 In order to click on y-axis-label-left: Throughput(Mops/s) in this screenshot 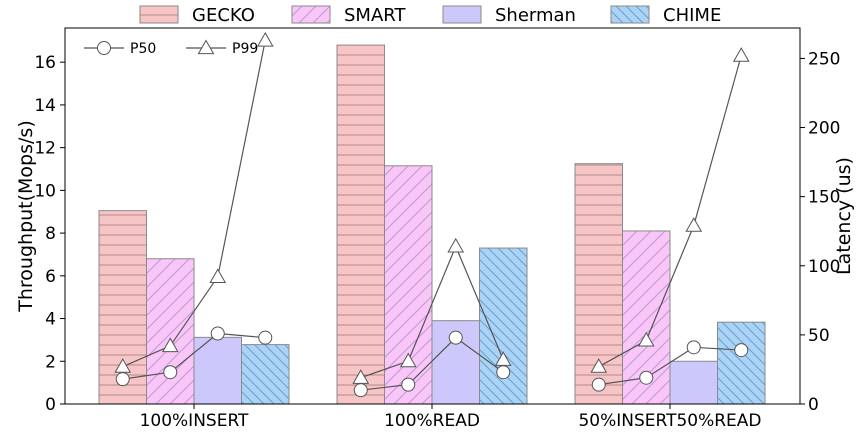, I will do `click(26, 216)`.